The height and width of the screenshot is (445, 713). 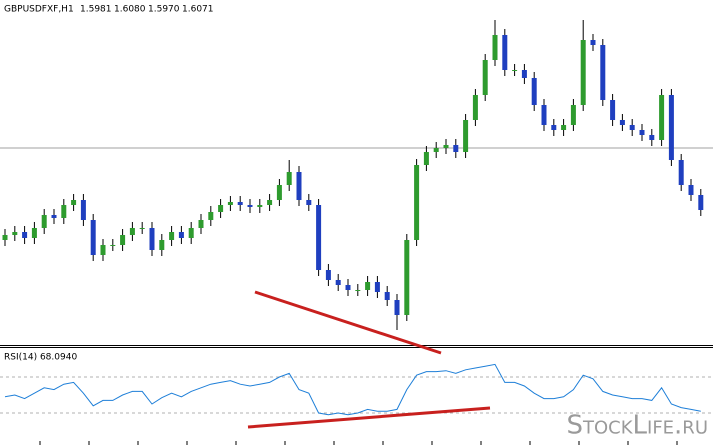 I want to click on header-value: 1.5981, so click(x=96, y=10).